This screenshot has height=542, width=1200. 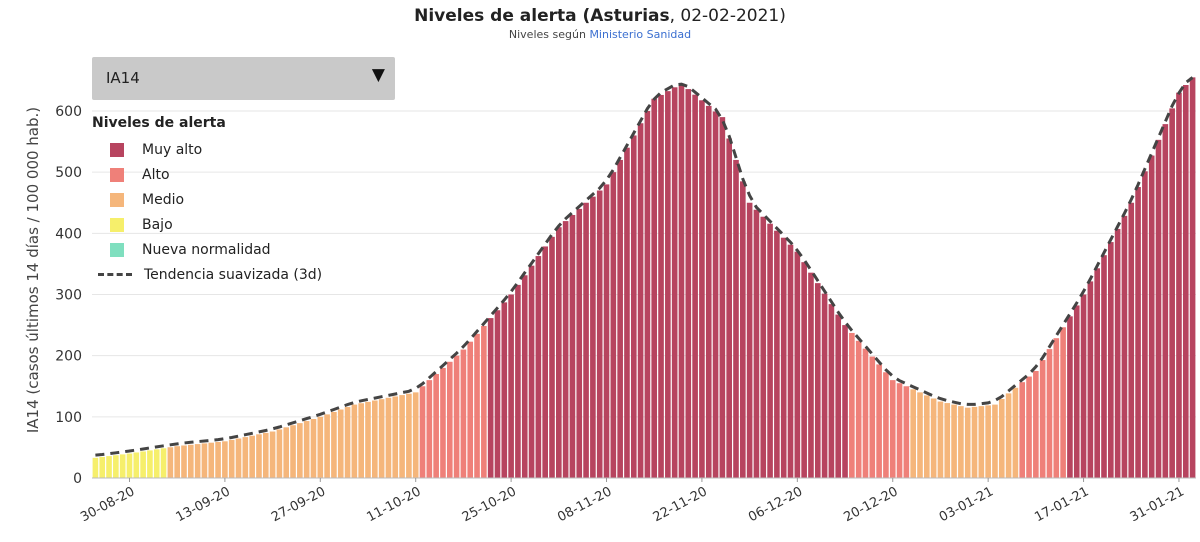 What do you see at coordinates (489, 504) in the screenshot?
I see `x-tick-label: 25-10-20` at bounding box center [489, 504].